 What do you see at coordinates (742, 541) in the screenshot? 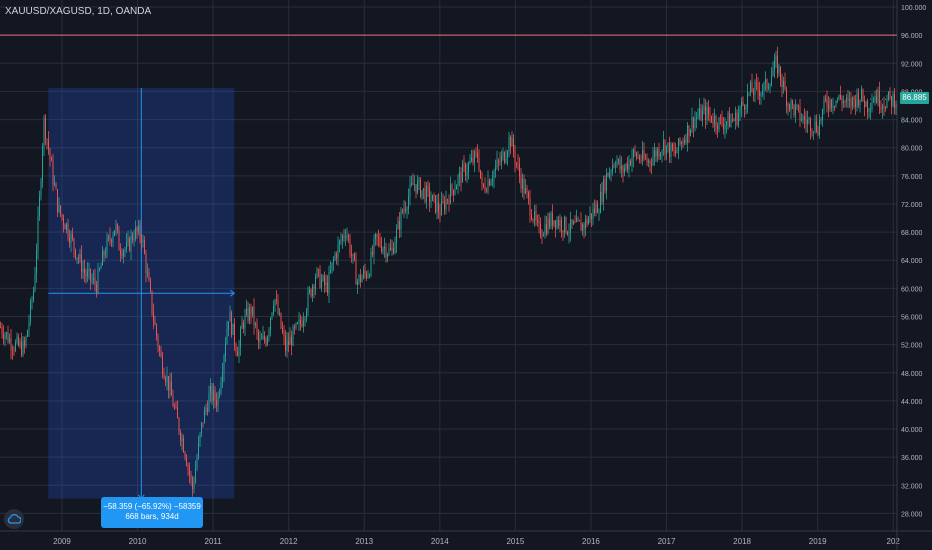
I see `x-tick-label: 2018` at bounding box center [742, 541].